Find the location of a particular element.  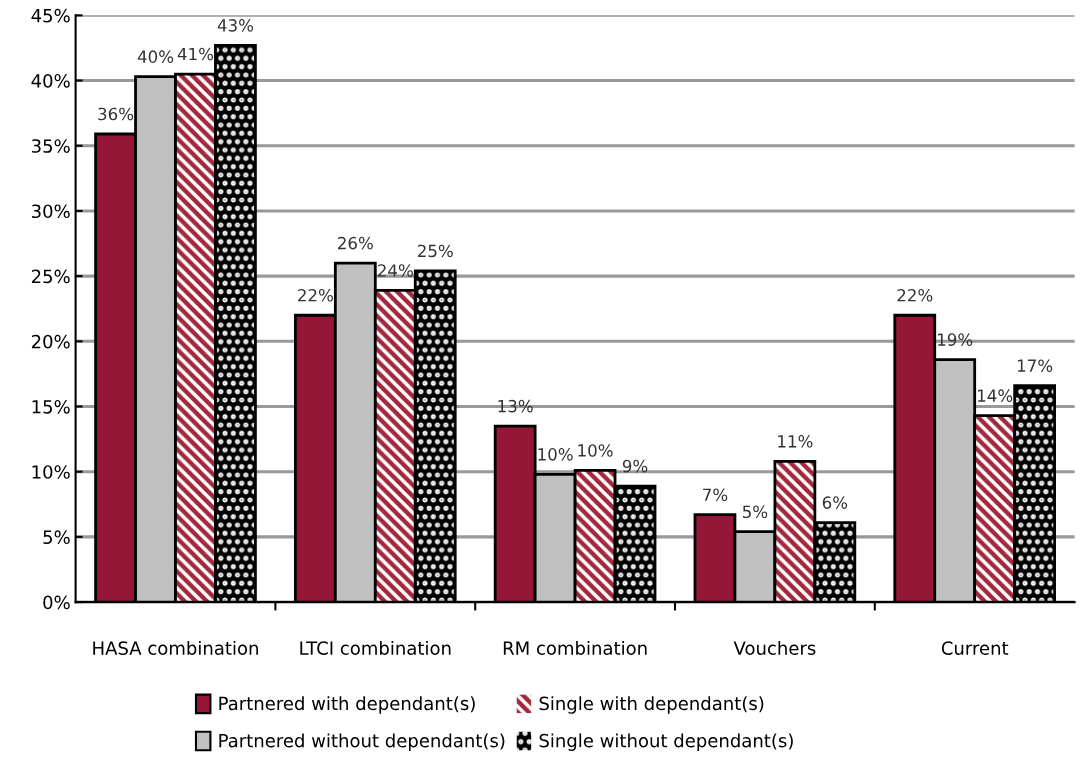

legend-label: Partnered without dependant(s) is located at coordinates (362, 742).